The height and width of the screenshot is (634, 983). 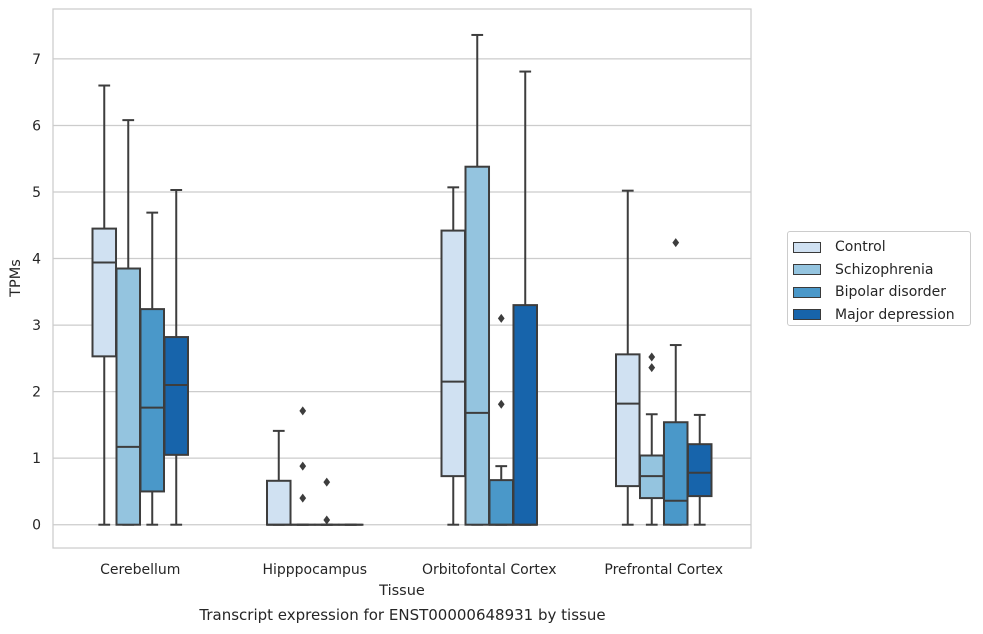 I want to click on box-control-cerebellum, so click(x=104, y=305).